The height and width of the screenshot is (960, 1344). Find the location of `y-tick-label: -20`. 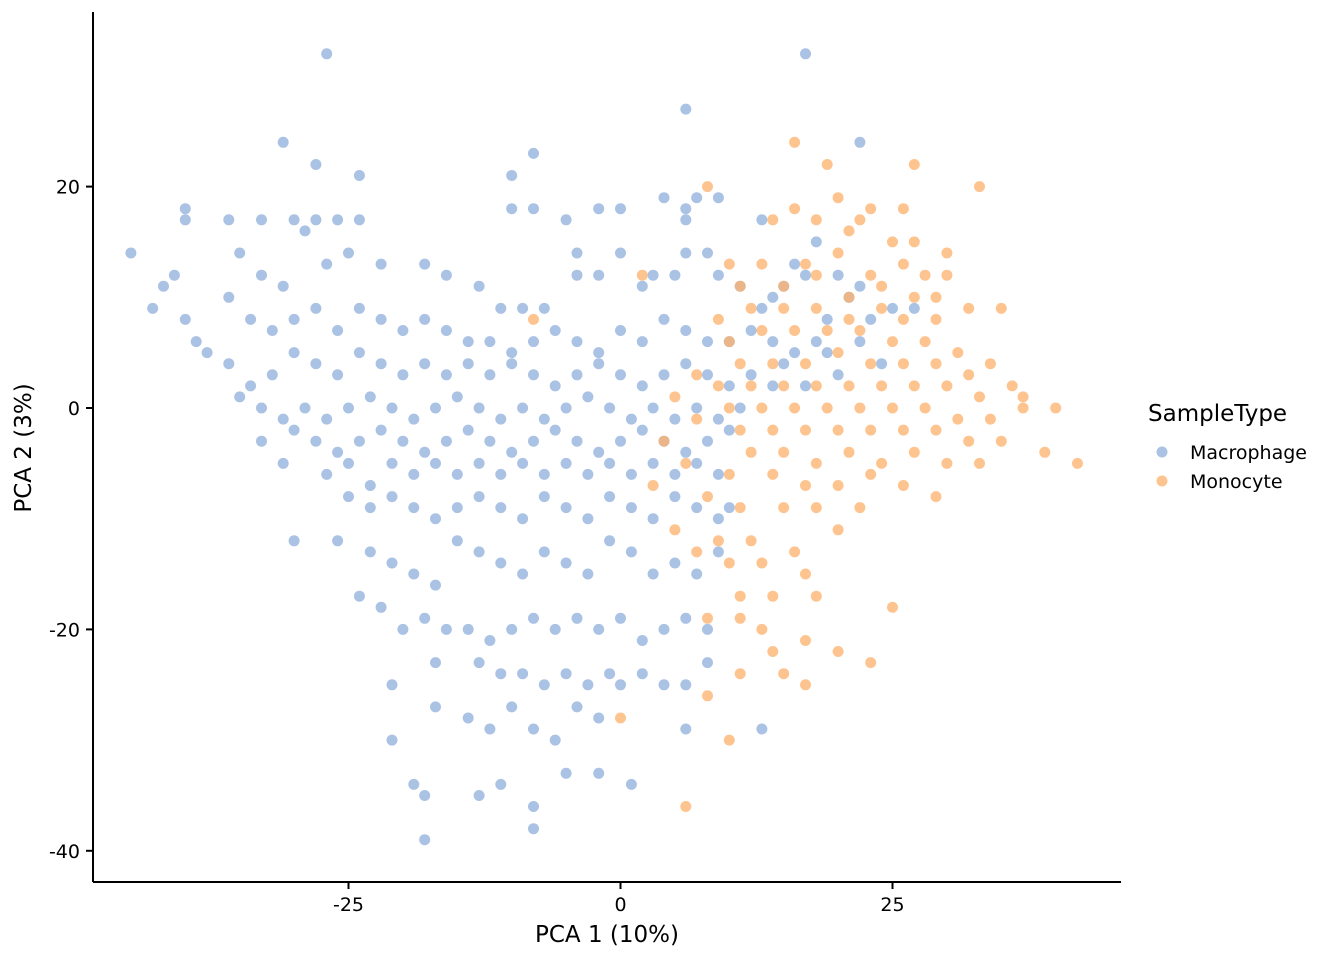

y-tick-label: -20 is located at coordinates (64, 630).